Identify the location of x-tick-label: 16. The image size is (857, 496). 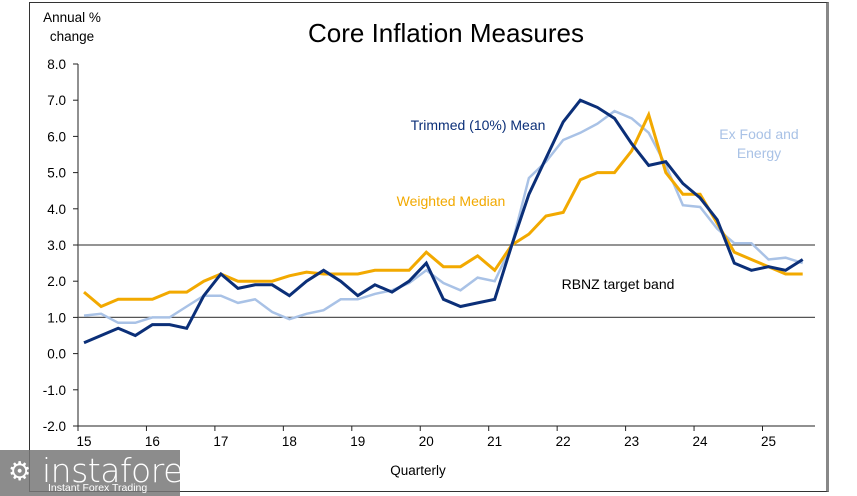
(152, 441).